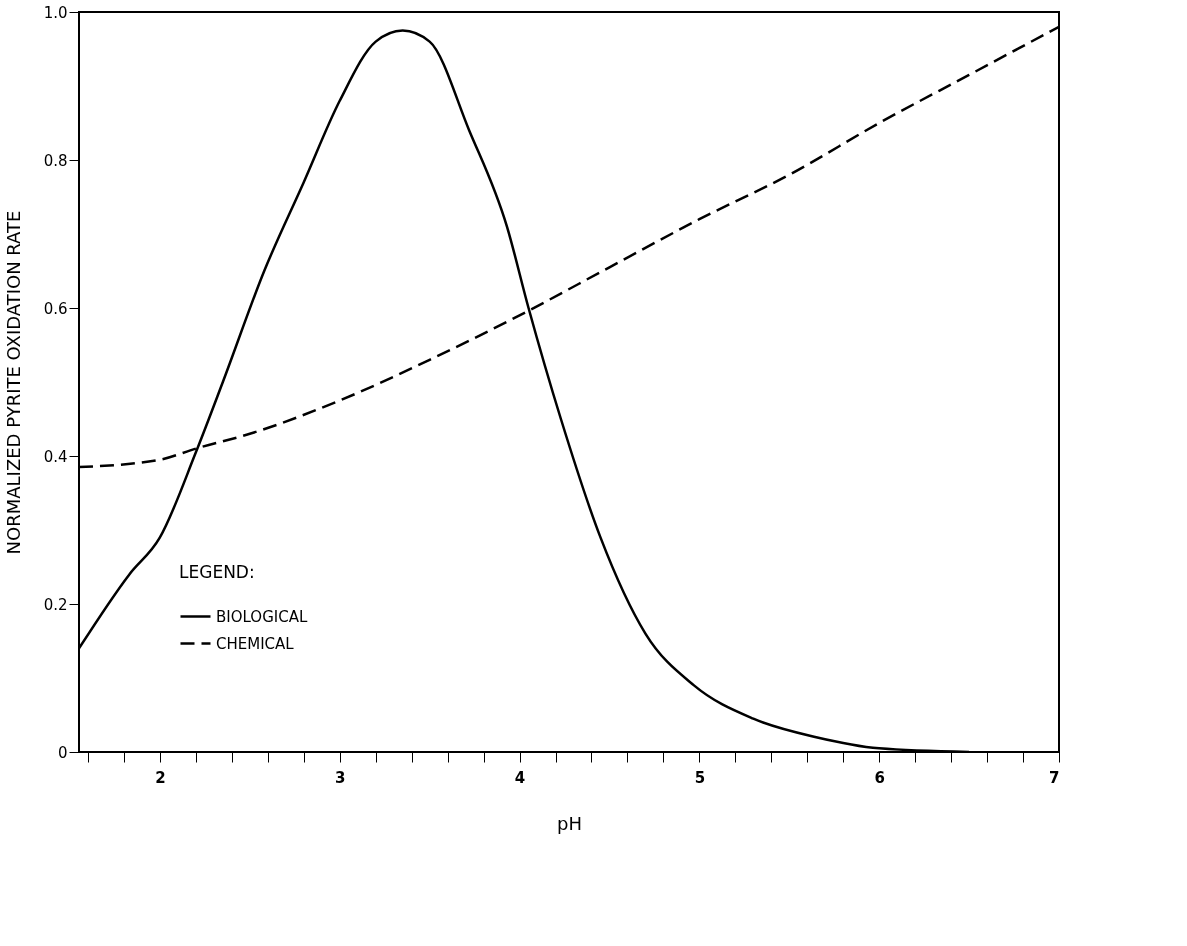 The image size is (1187, 946). What do you see at coordinates (340, 777) in the screenshot?
I see `x-tick-label: 3` at bounding box center [340, 777].